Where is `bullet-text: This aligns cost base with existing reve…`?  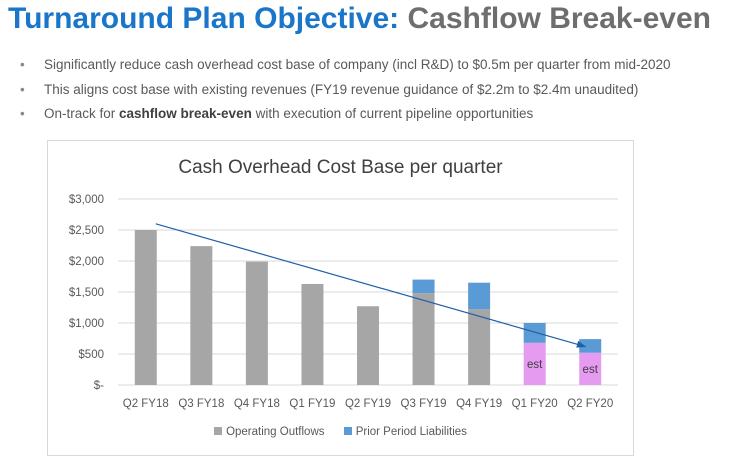
bullet-text: This aligns cost base with existing reve… is located at coordinates (341, 89).